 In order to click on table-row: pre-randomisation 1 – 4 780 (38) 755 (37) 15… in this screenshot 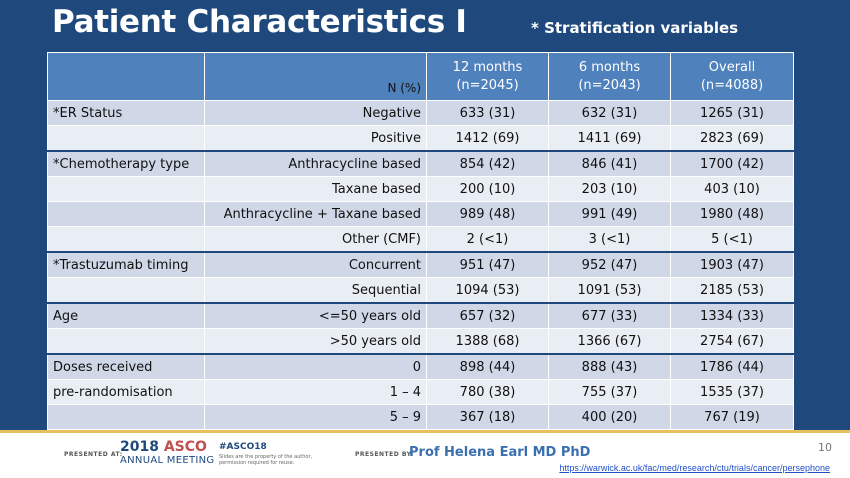, I will do `click(420, 392)`.